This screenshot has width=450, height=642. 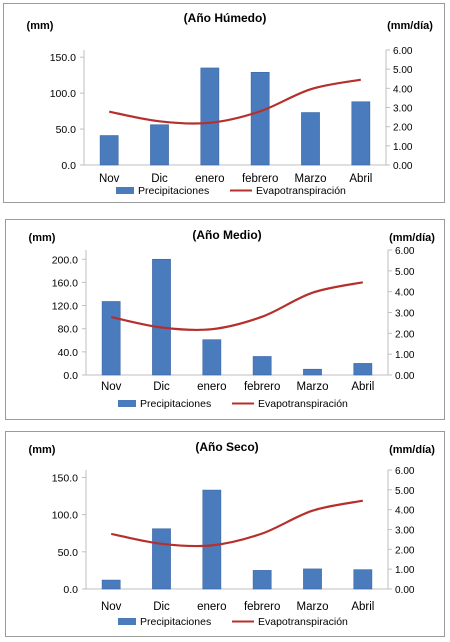 I want to click on left-tick-label: 40.0, so click(x=68, y=353).